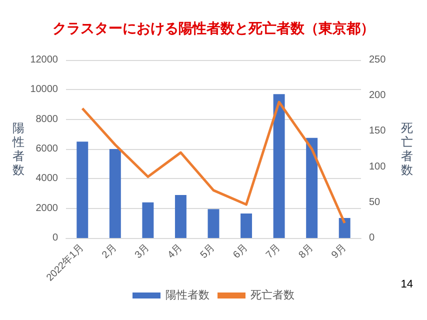 This screenshot has height=320, width=427. Describe the element at coordinates (110, 251) in the screenshot. I see `x-tick-label: 2月` at that location.